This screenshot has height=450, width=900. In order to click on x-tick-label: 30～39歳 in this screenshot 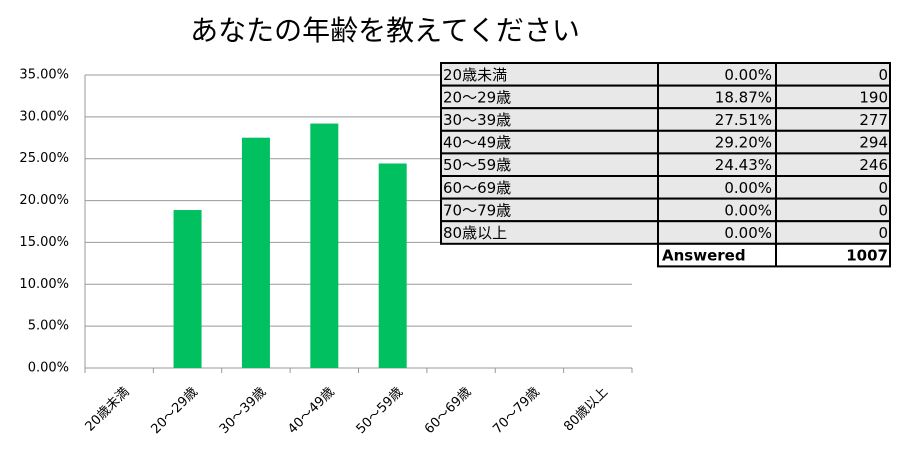, I will do `click(243, 411)`.